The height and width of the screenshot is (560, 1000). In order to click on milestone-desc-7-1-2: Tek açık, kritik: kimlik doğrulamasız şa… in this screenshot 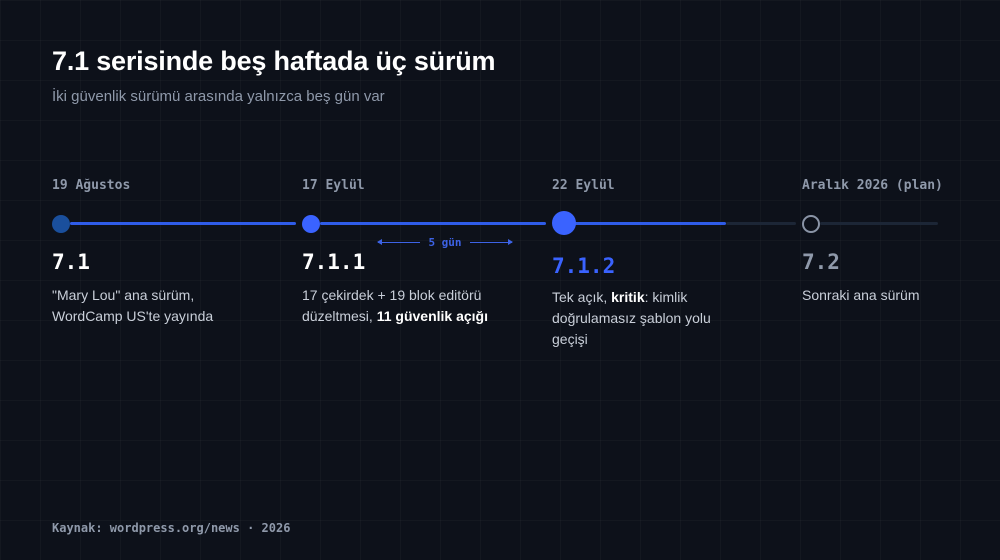, I will do `click(662, 318)`.